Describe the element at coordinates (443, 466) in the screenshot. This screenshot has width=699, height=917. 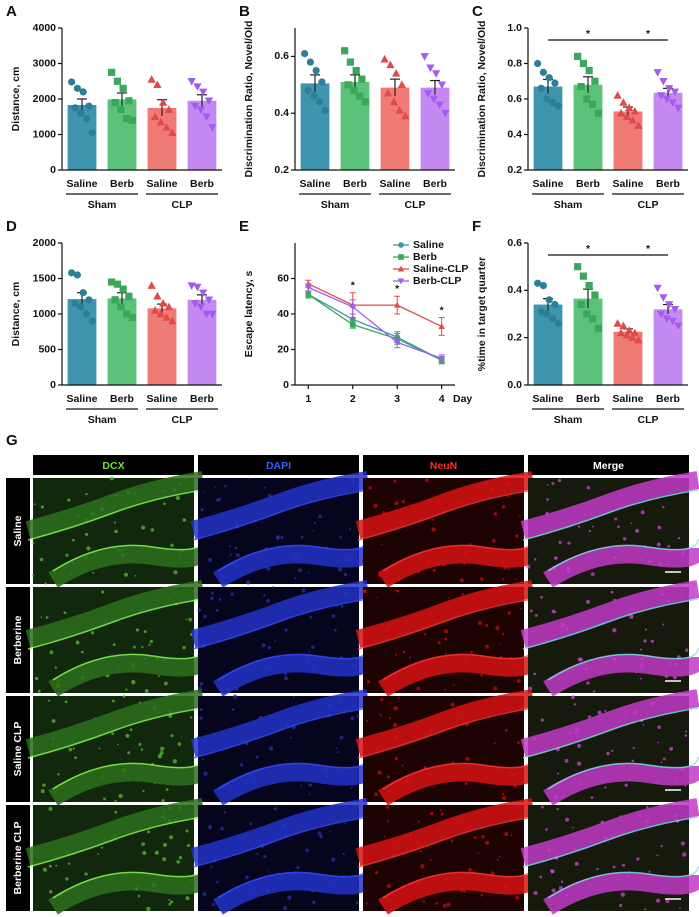
I see `column-label: NeuN` at that location.